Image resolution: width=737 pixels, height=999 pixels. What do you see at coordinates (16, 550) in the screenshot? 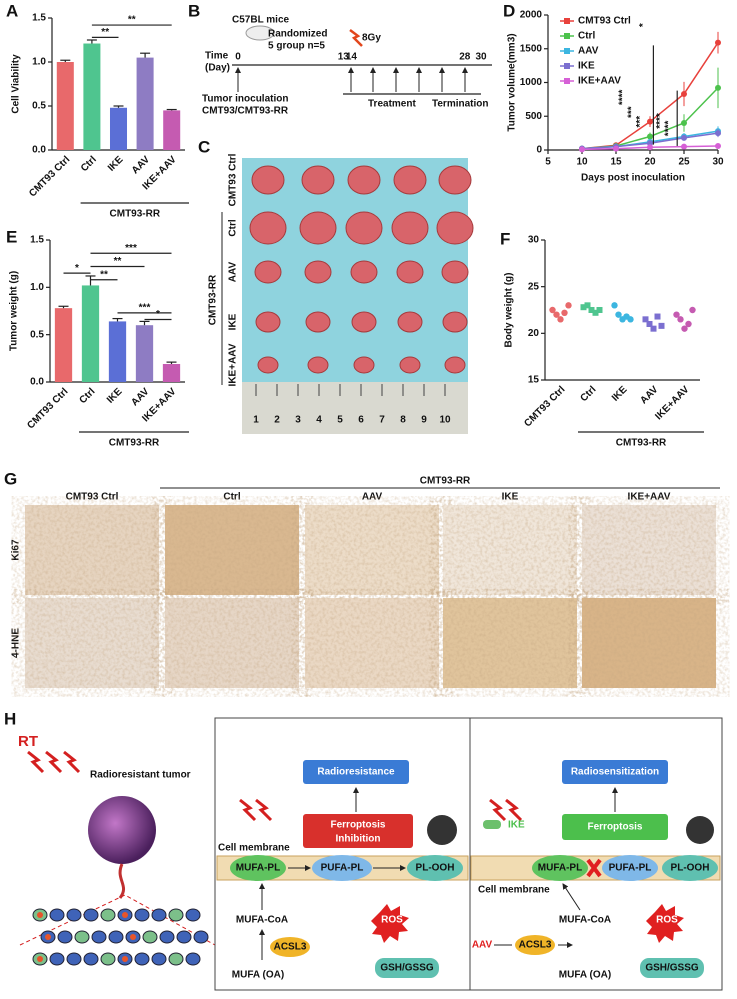
I see `row-label: Ki67` at bounding box center [16, 550].